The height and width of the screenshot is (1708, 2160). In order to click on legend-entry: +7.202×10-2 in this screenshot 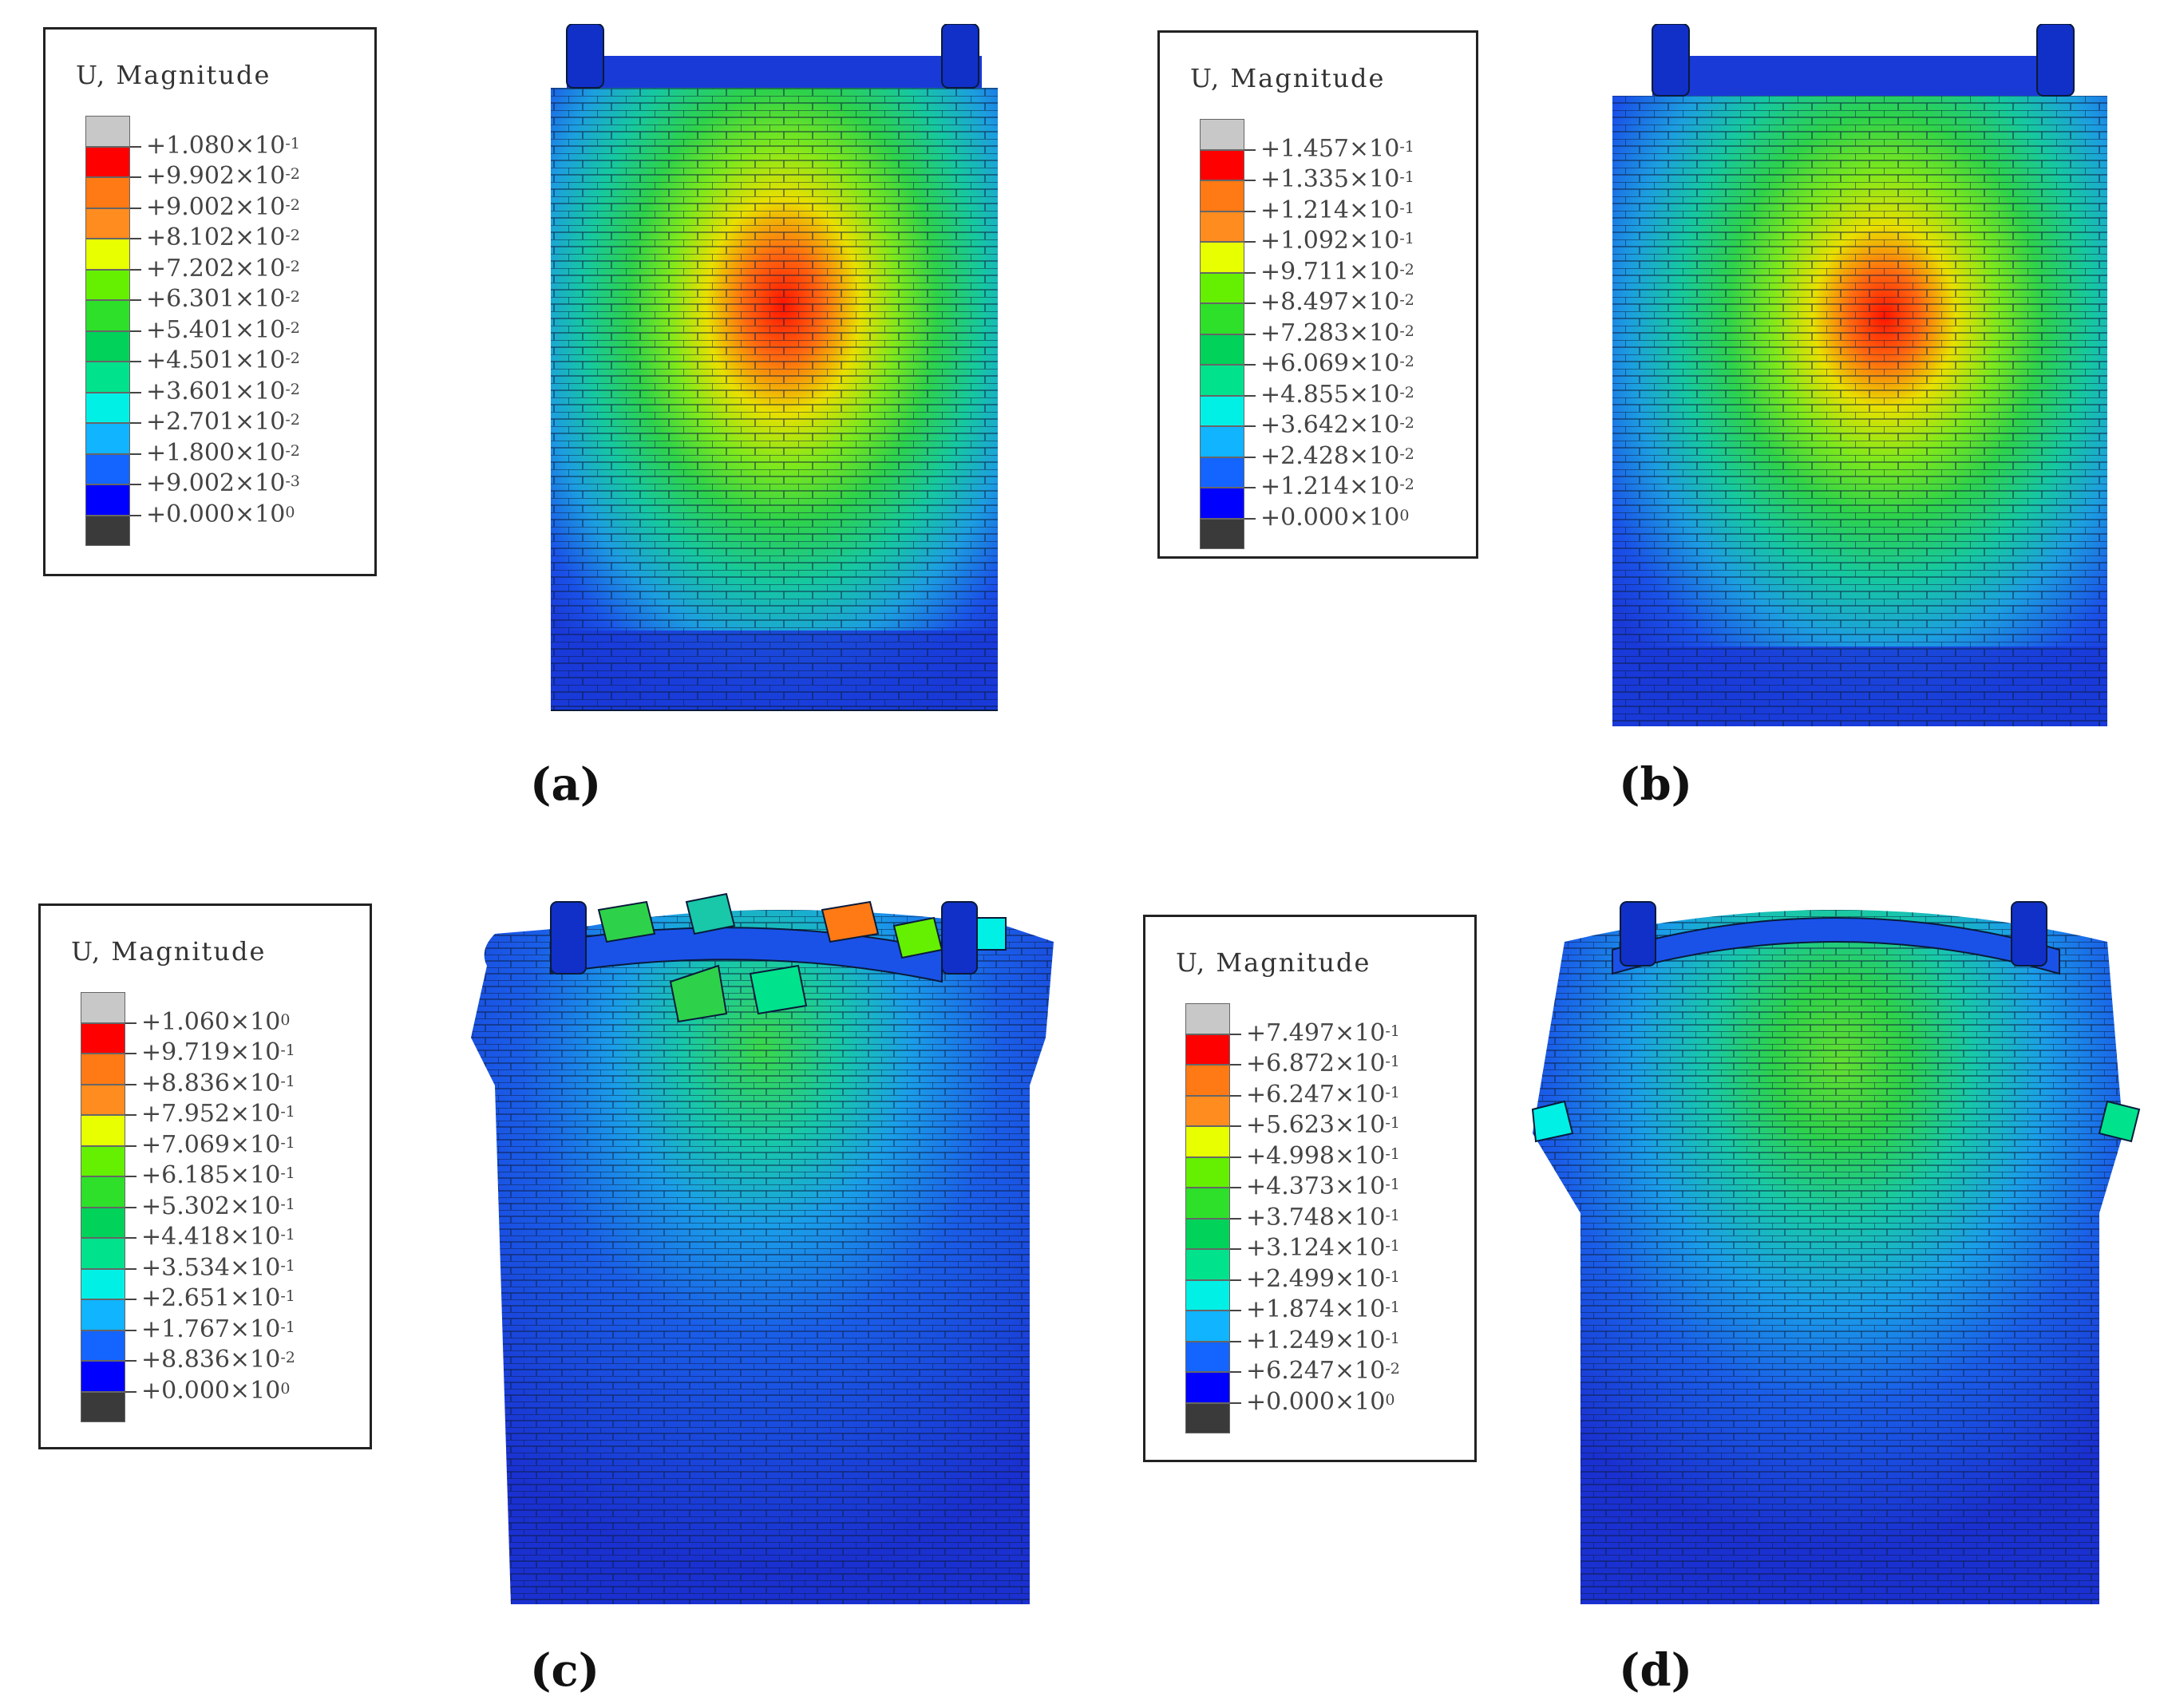, I will do `click(237, 278)`.